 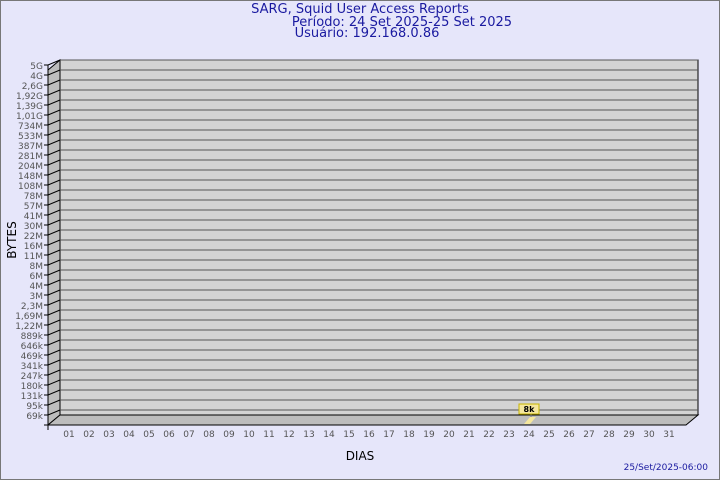 I want to click on x-tick-label: 08, so click(x=209, y=435).